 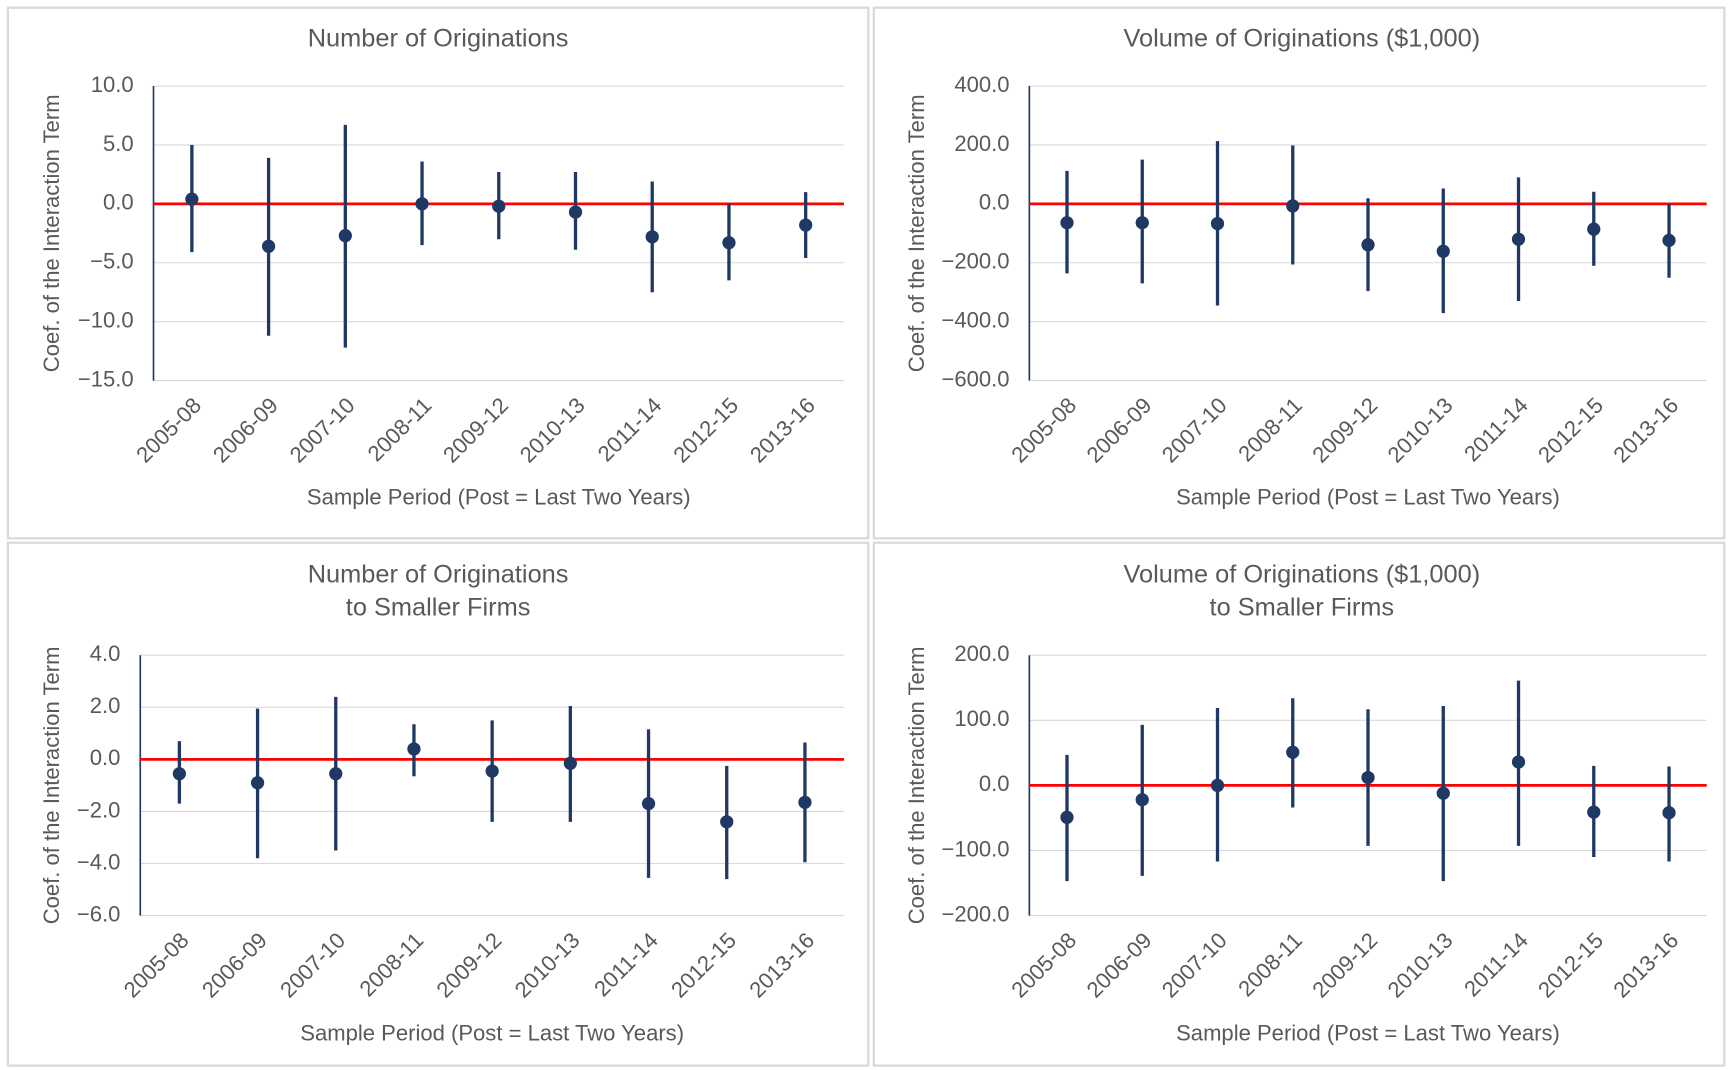 I want to click on y-tick-label: −100.0, so click(x=975, y=848).